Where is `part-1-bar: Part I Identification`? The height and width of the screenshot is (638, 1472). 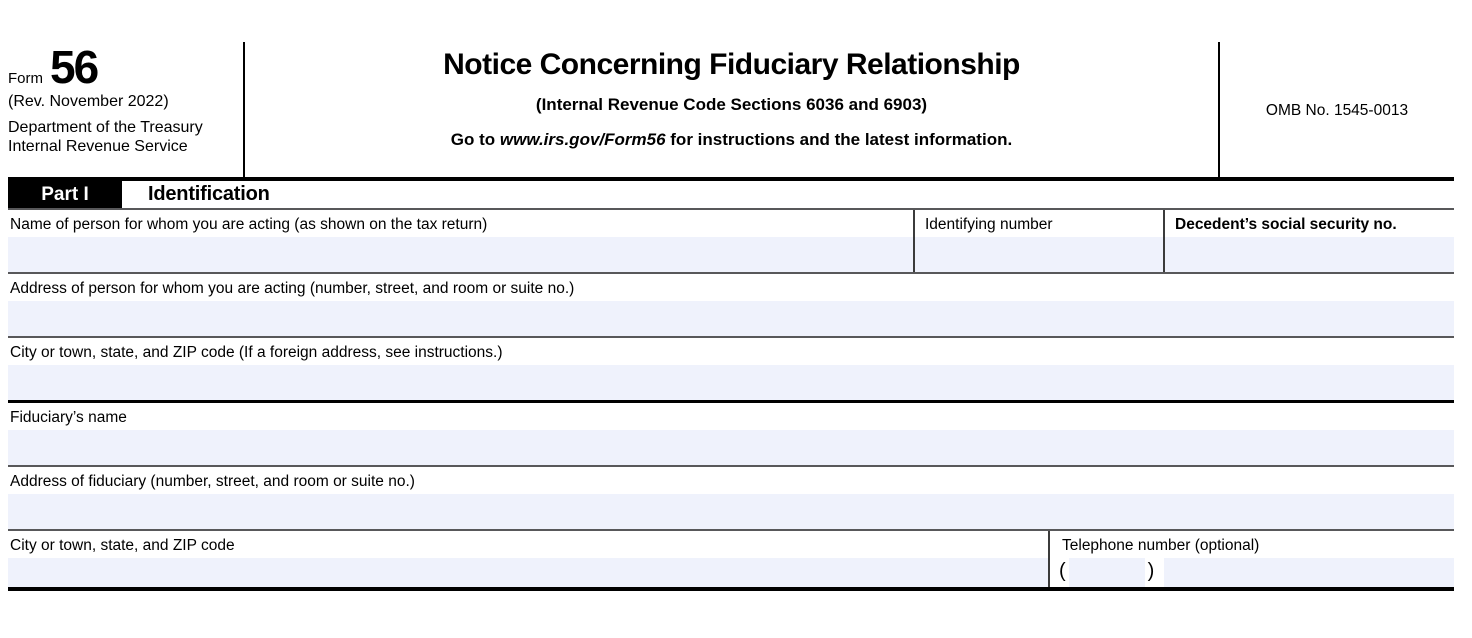
part-1-bar: Part I Identification is located at coordinates (731, 193).